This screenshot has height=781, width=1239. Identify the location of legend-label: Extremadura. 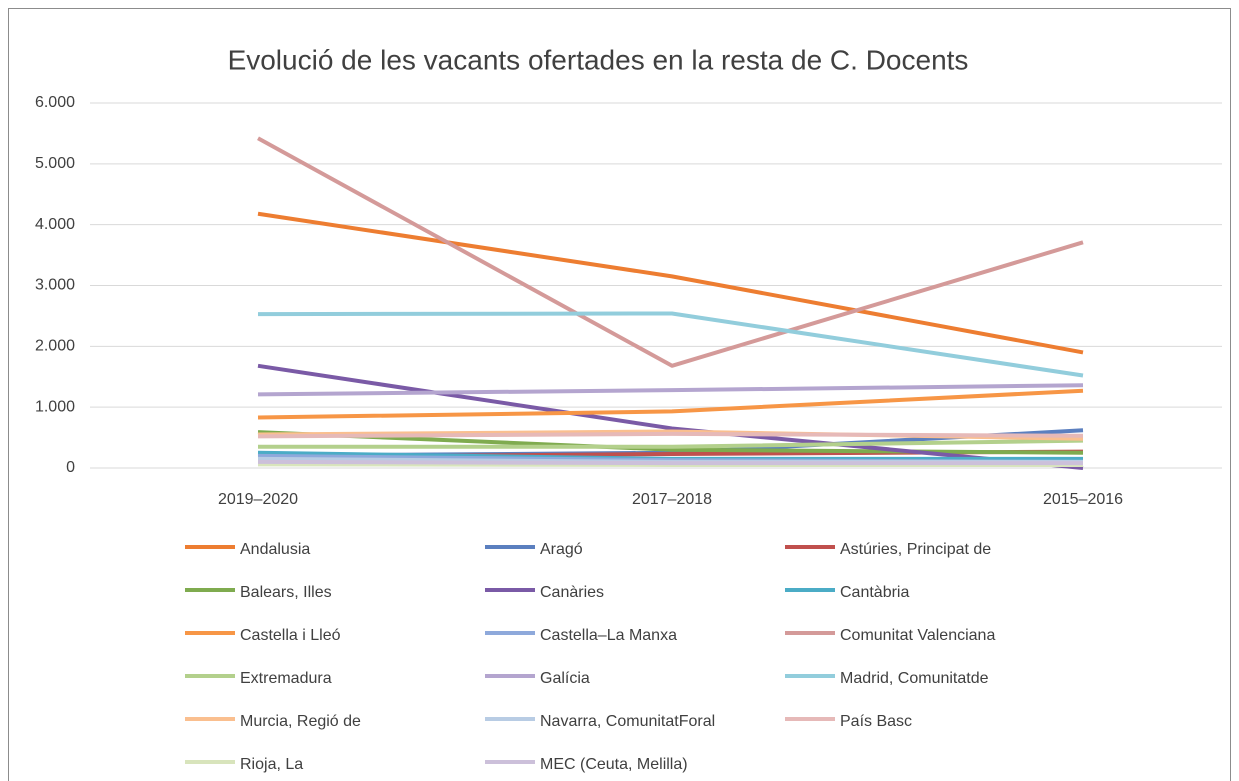
(286, 678).